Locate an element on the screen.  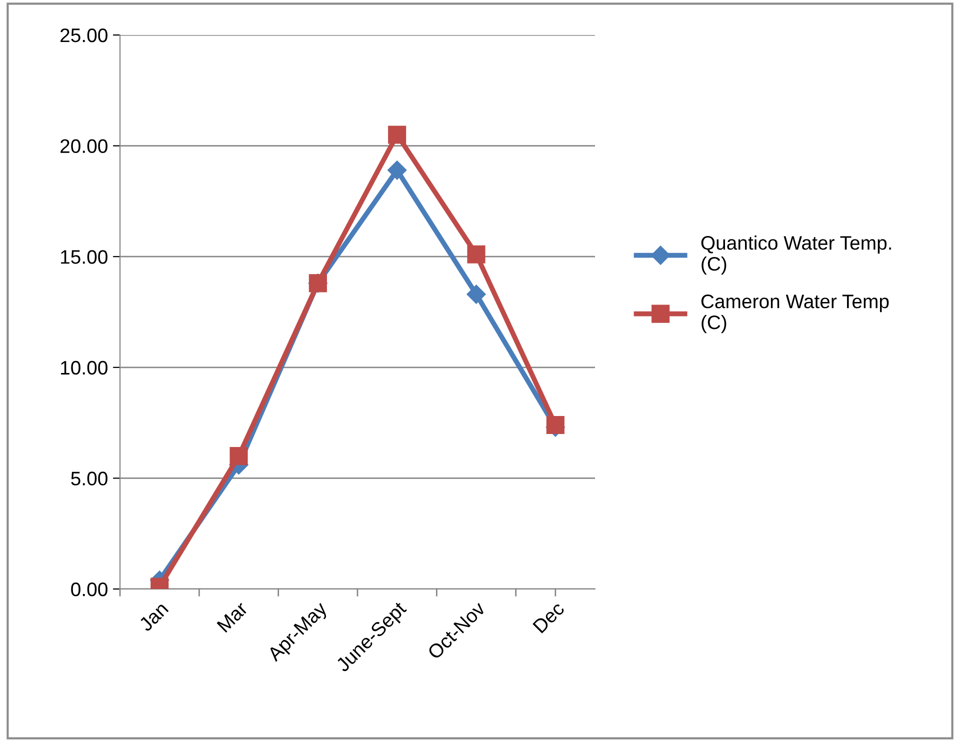
legend-label: Quantico Water Temp. (C) is located at coordinates (796, 255).